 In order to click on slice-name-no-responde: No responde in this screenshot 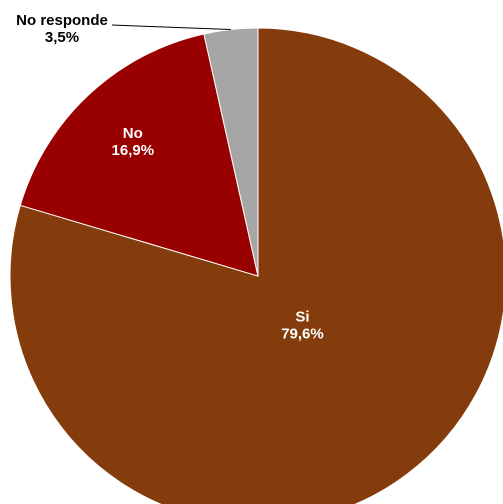, I will do `click(62, 20)`.